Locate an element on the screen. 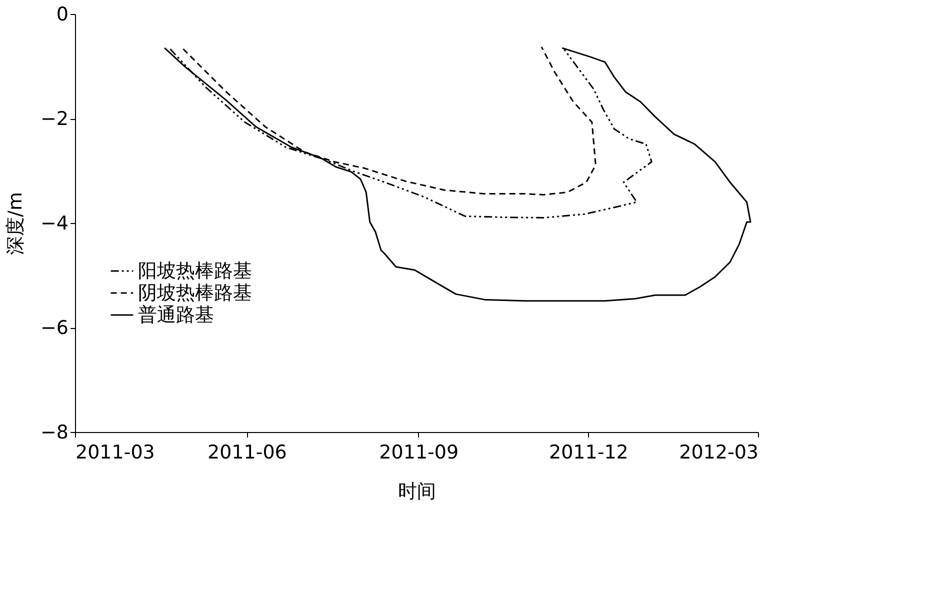  y-tick-label: 0 is located at coordinates (62, 15).